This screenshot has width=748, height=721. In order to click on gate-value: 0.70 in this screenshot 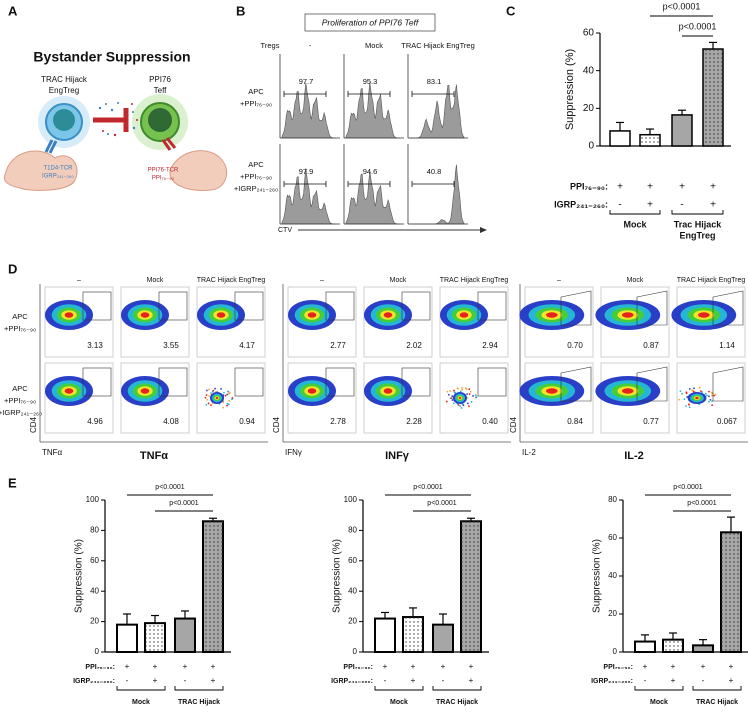, I will do `click(575, 345)`.